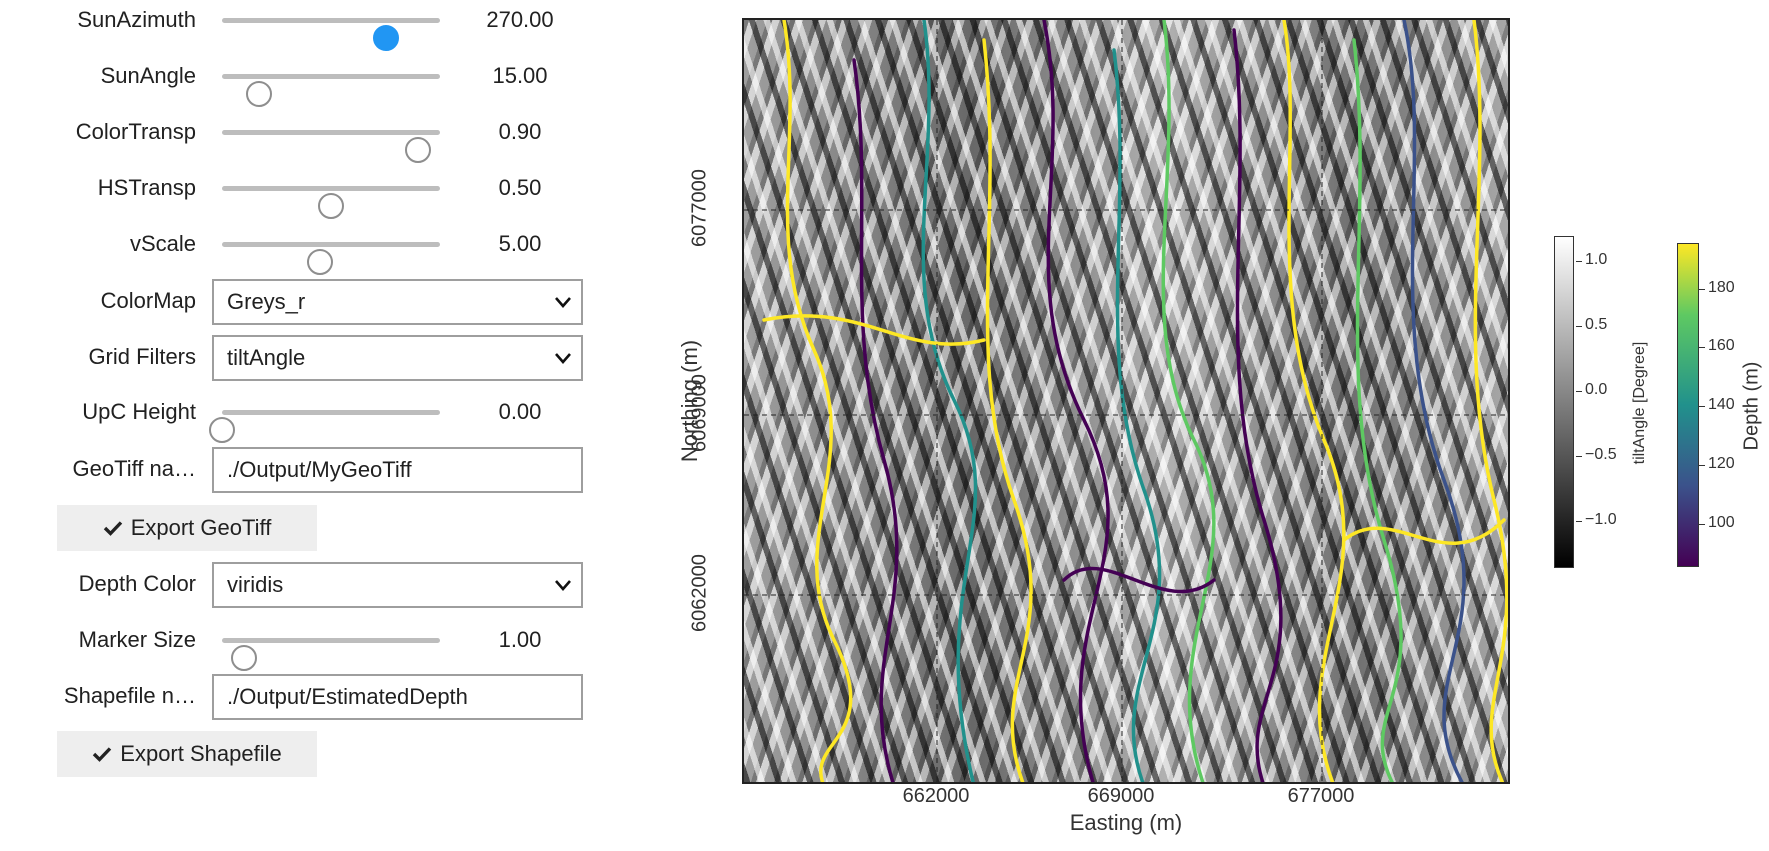  I want to click on sun-azimuth-label: SunAzimuth, so click(136, 19).